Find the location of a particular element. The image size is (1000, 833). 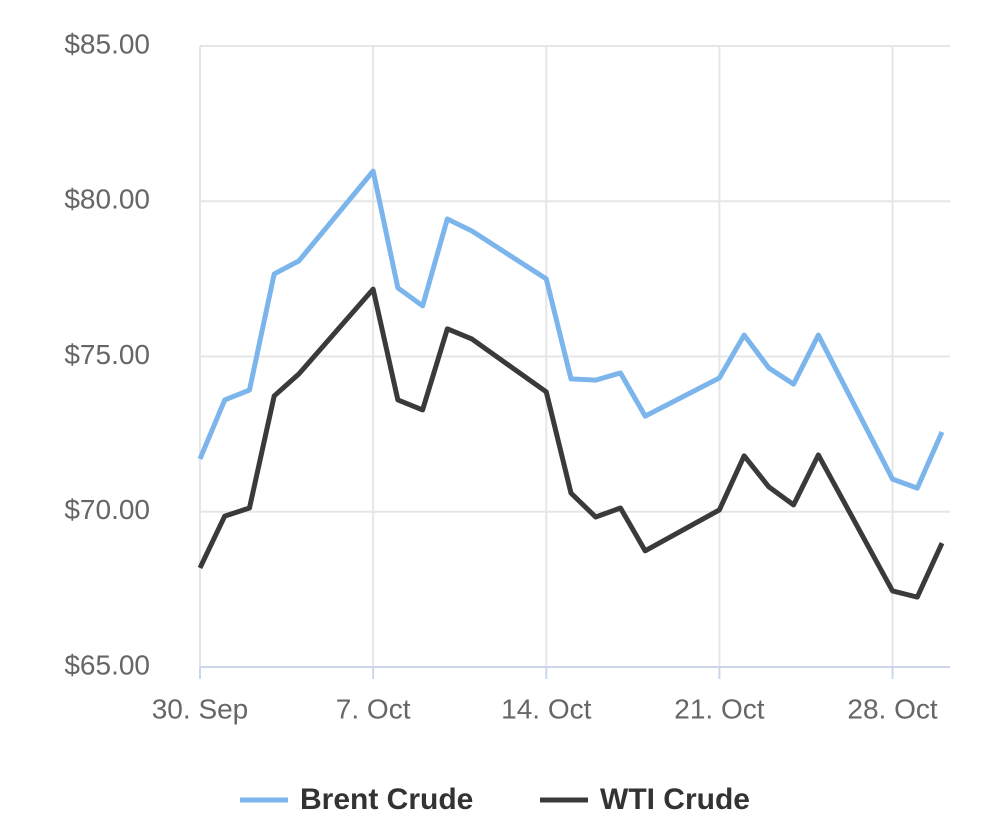

x-tick-label: 30. Sep is located at coordinates (200, 708).